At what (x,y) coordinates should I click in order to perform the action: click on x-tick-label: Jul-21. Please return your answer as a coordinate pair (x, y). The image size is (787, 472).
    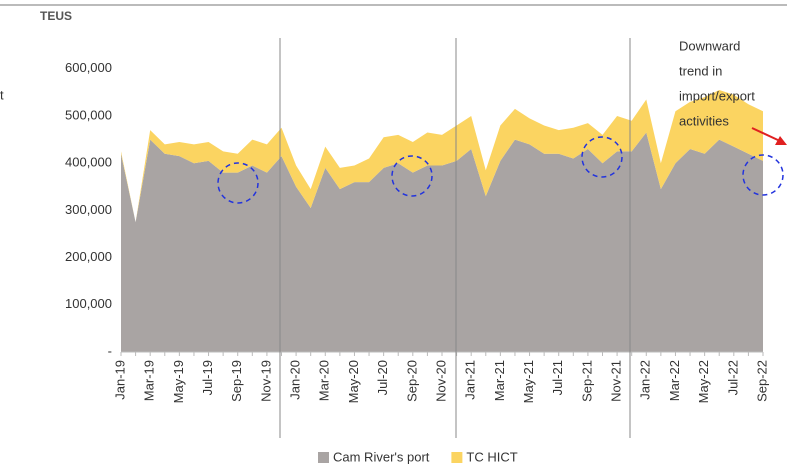
    Looking at the image, I should click on (557, 377).